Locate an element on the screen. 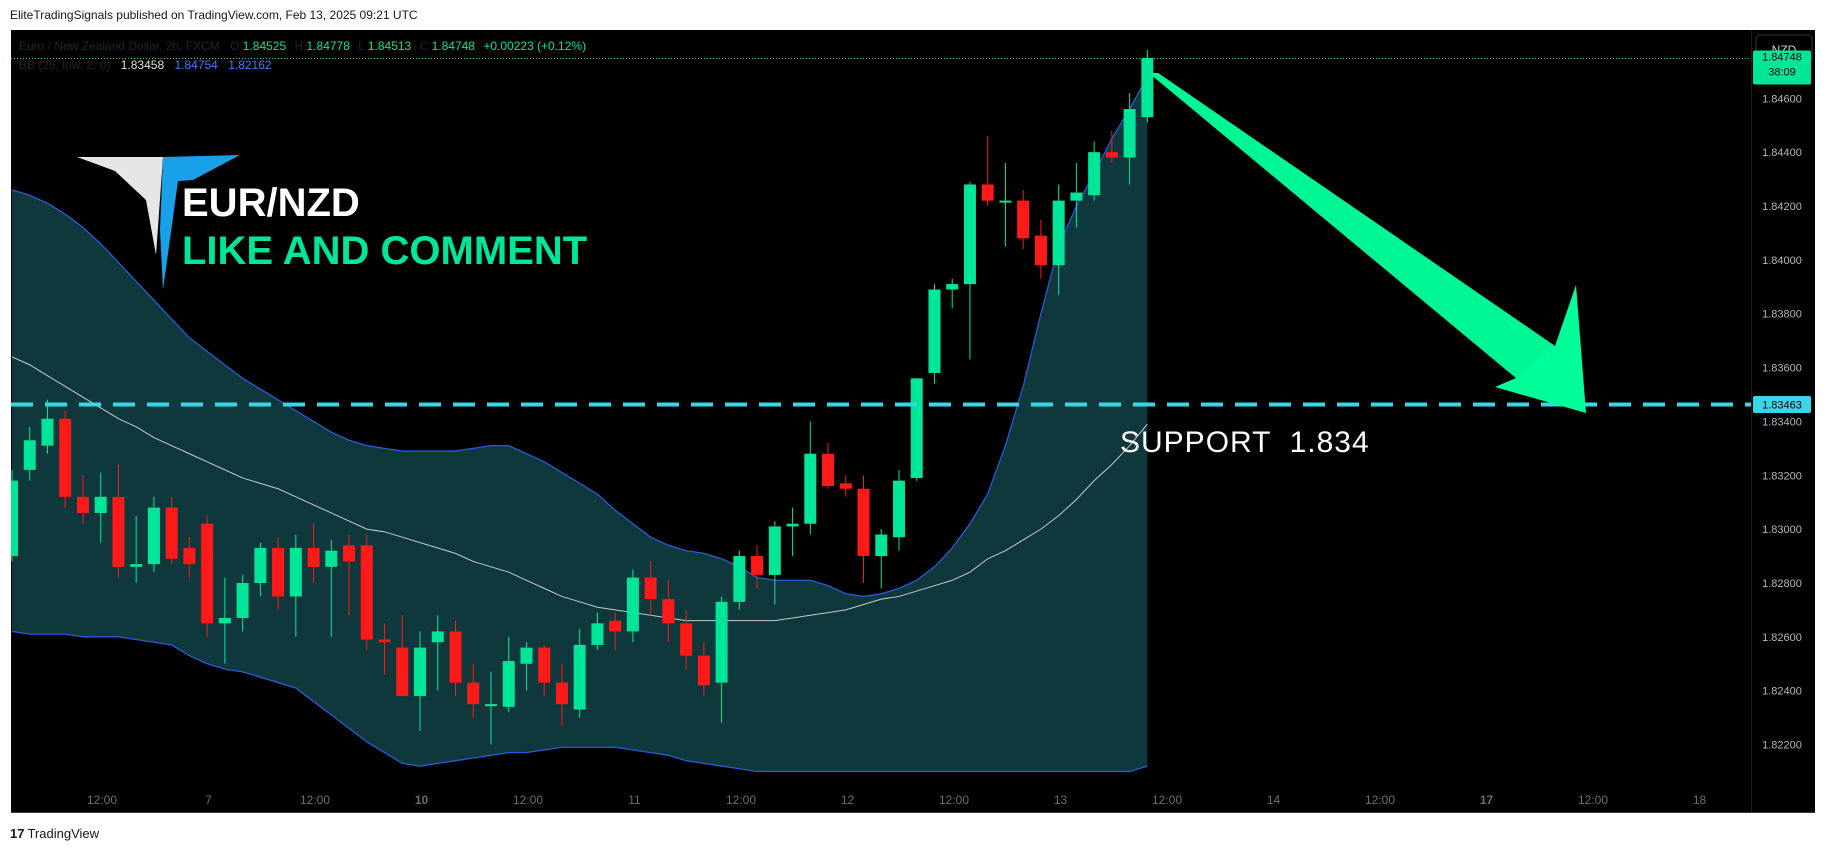 This screenshot has width=1825, height=853. legend-bb-lower: 1.82162 is located at coordinates (250, 65).